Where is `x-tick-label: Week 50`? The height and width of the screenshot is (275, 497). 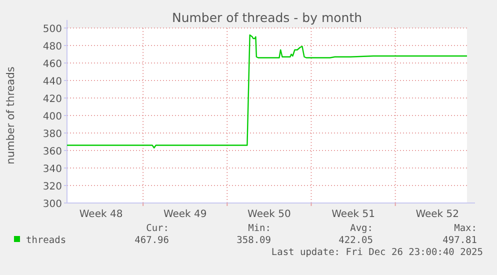 x-tick-label: Week 50 is located at coordinates (269, 214).